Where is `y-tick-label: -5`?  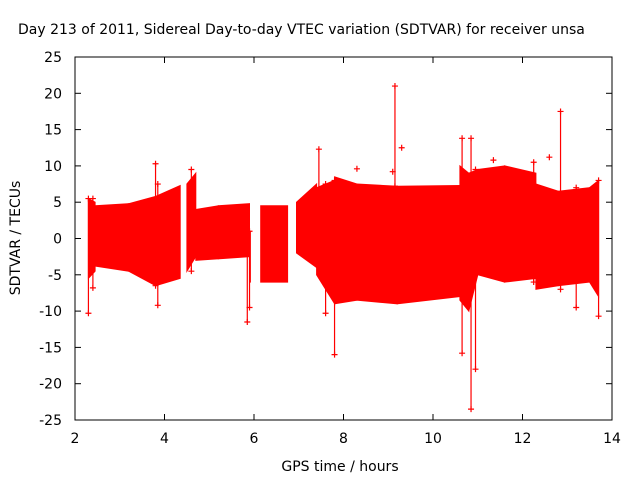 y-tick-label: -5 is located at coordinates (55, 276).